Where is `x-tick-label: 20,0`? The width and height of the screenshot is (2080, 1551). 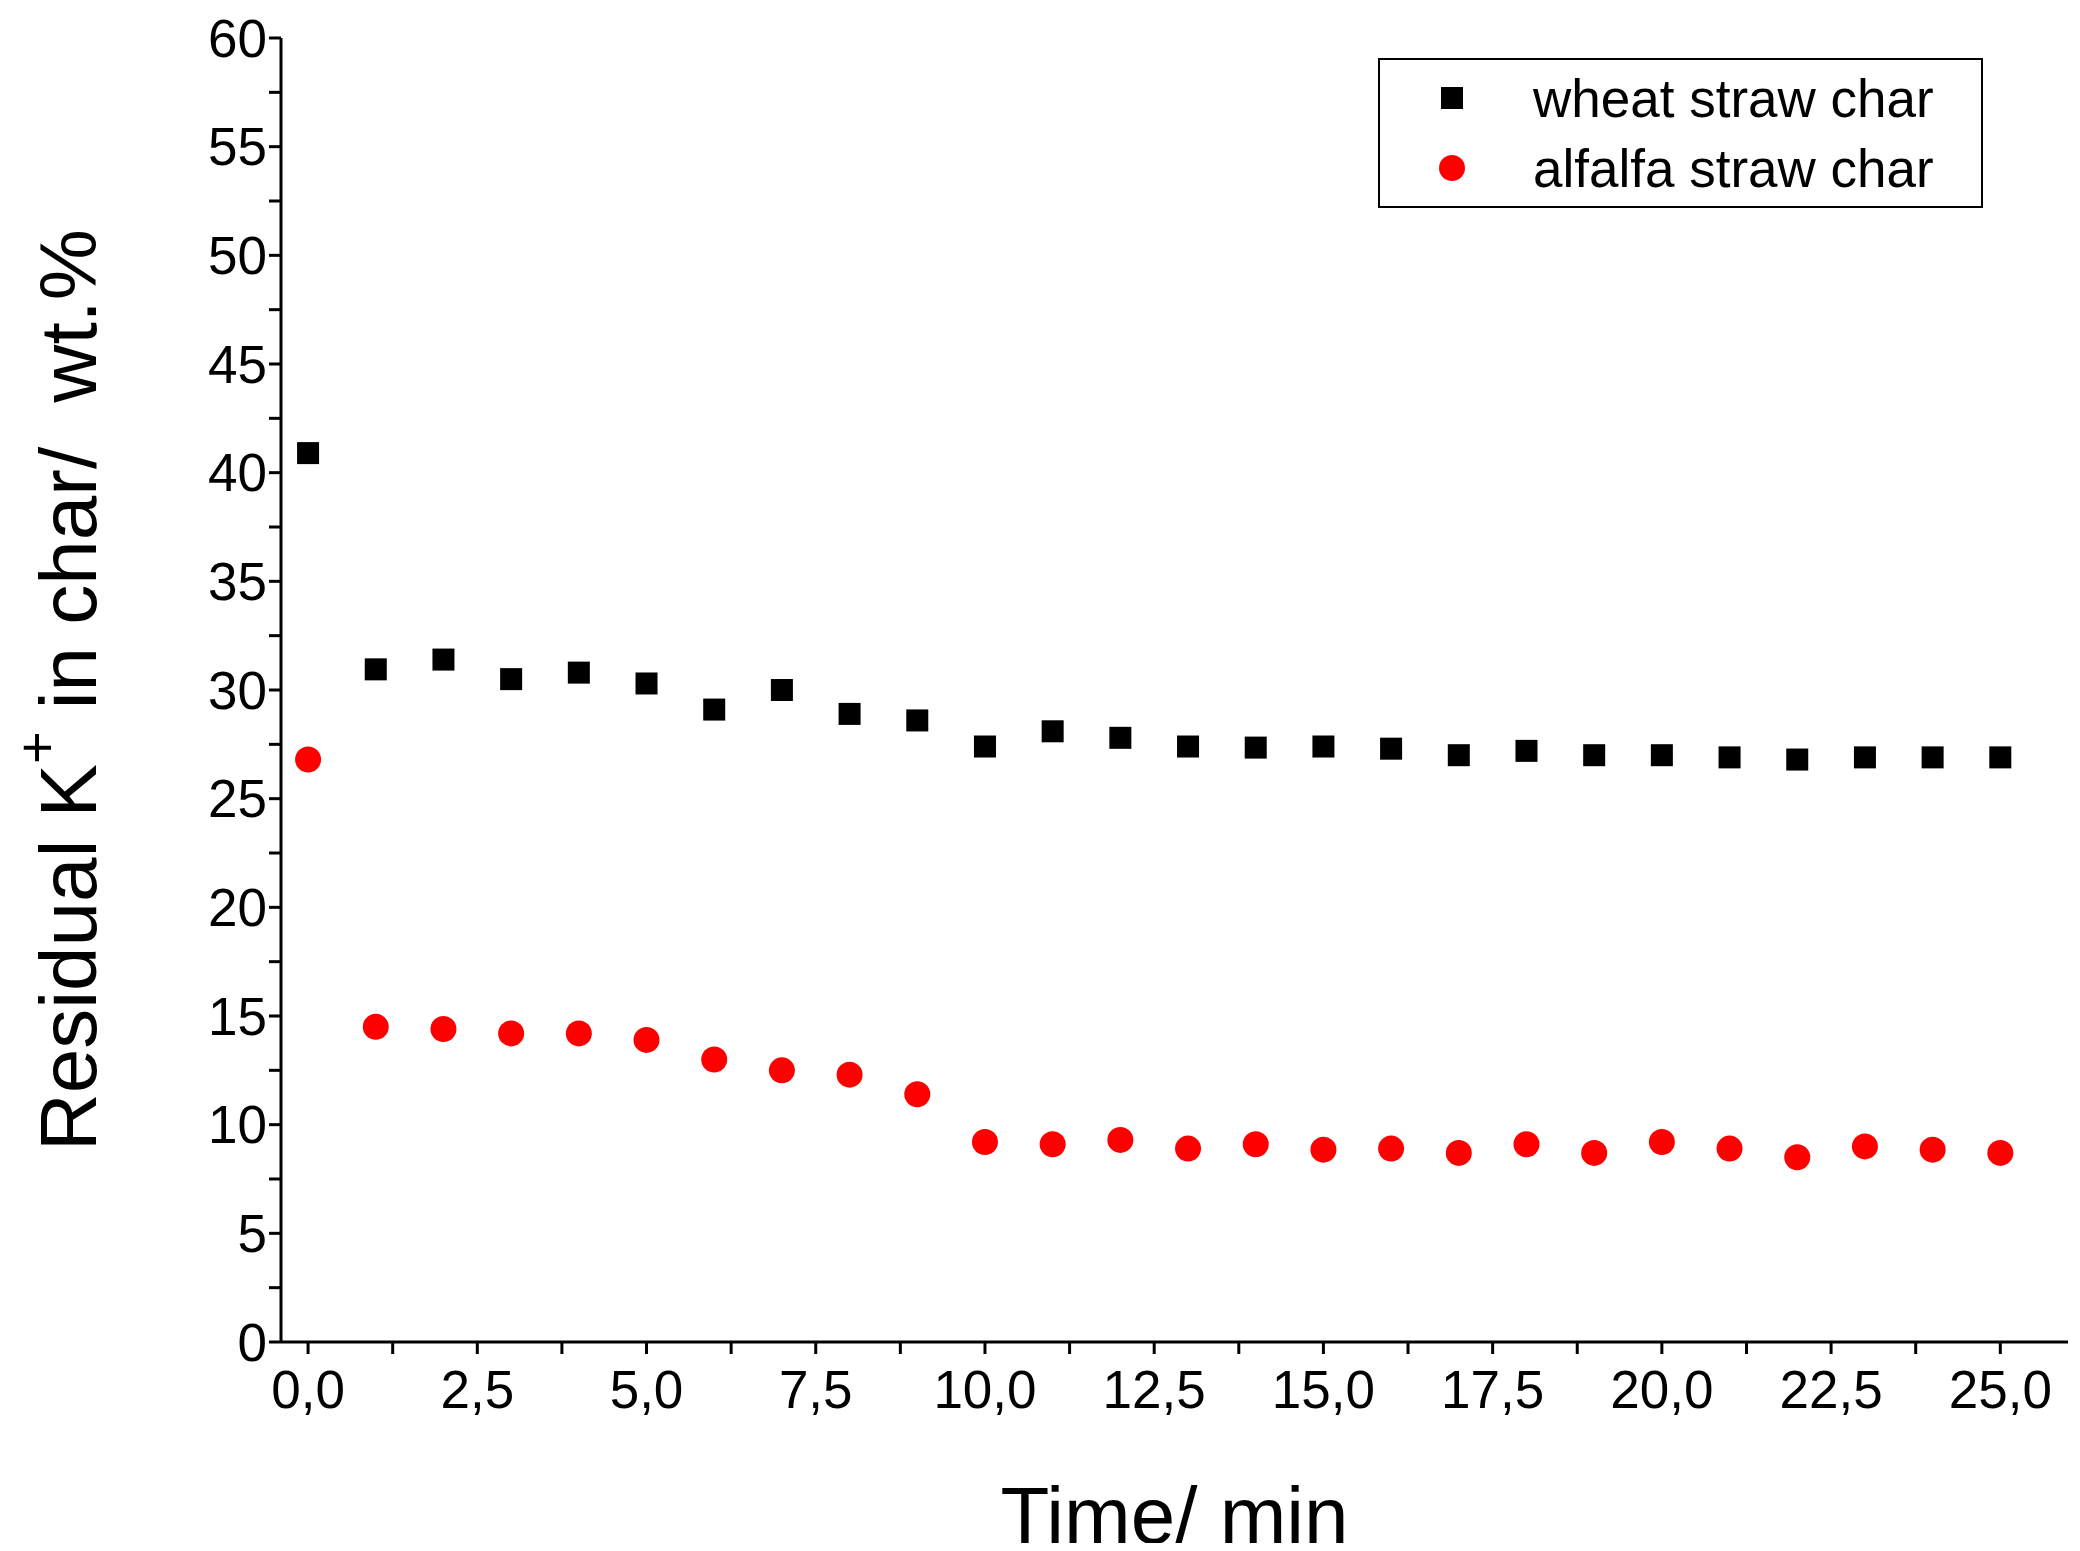
x-tick-label: 20,0 is located at coordinates (1662, 1389).